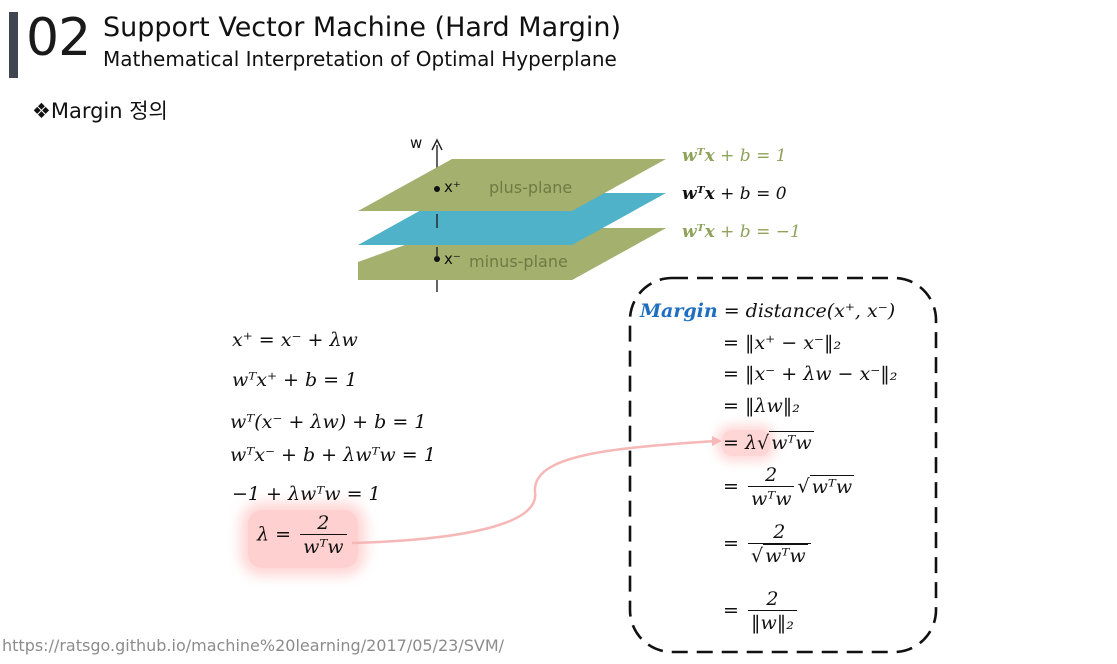 The width and height of the screenshot is (1117, 664). I want to click on minus-plane-equation: wᵀx + b = −1, so click(741, 232).